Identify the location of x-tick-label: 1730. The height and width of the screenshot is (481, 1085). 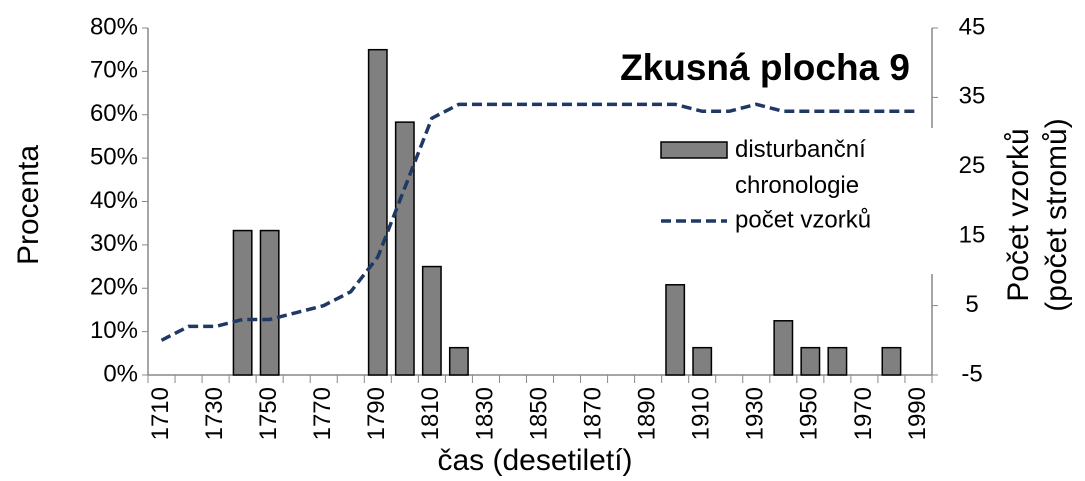
(214, 413).